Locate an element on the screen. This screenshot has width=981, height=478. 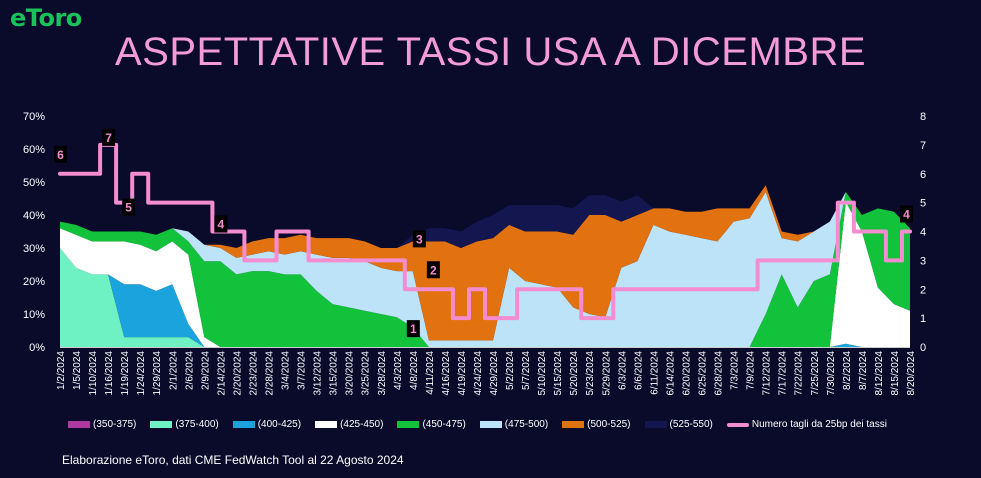
x-tick-label: 4/3/2024 is located at coordinates (398, 370).